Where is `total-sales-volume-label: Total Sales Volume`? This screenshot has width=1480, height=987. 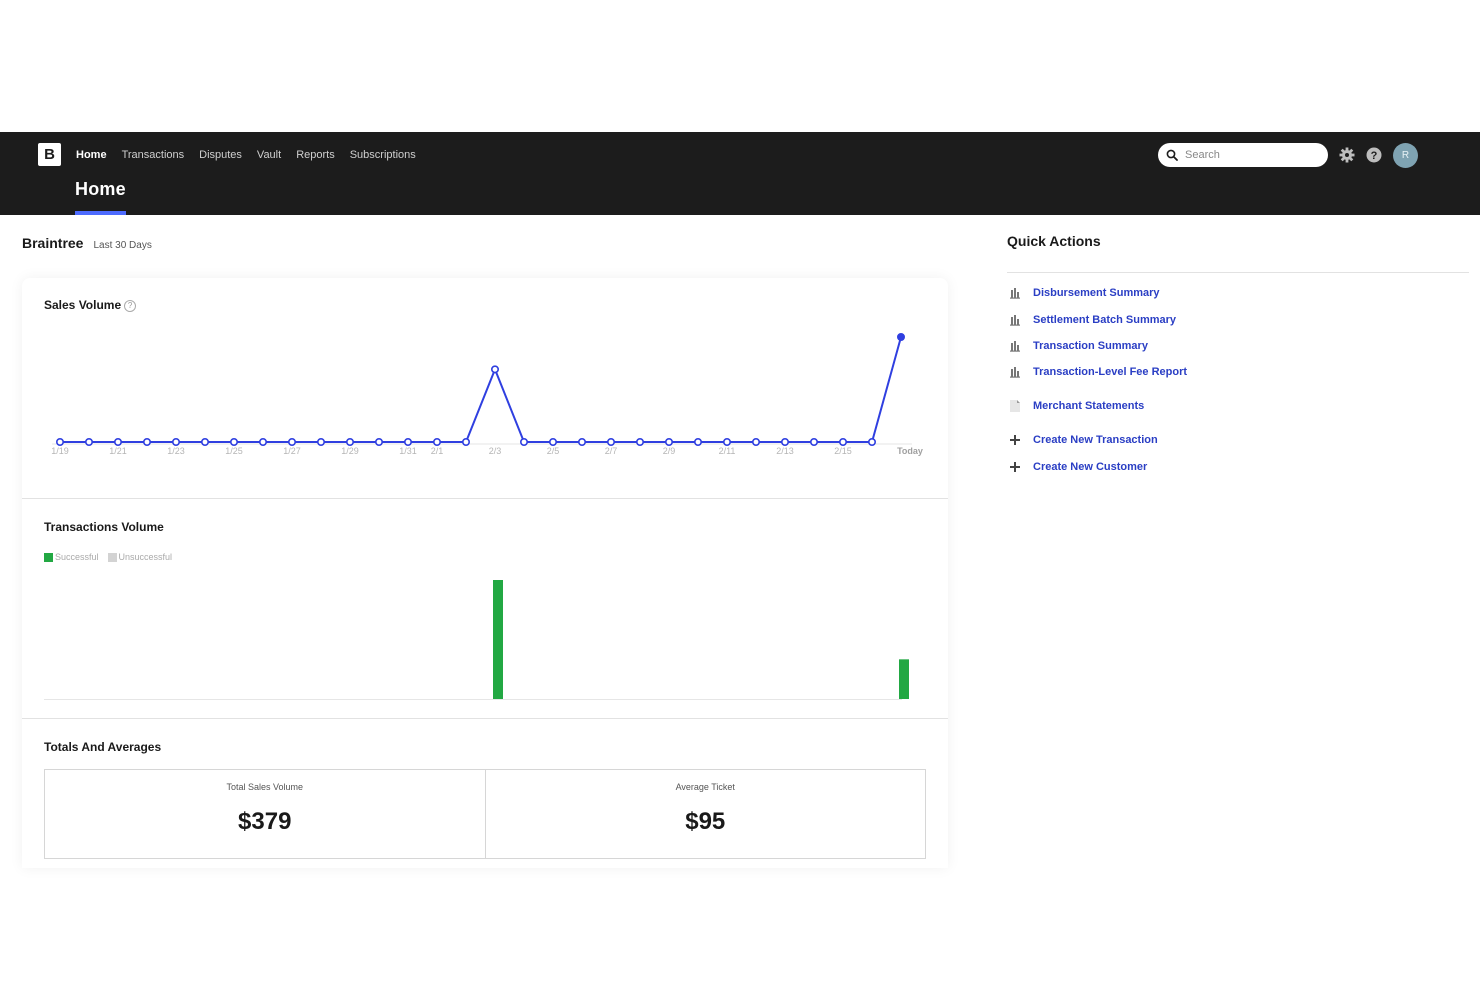
total-sales-volume-label: Total Sales Volume is located at coordinates (265, 787).